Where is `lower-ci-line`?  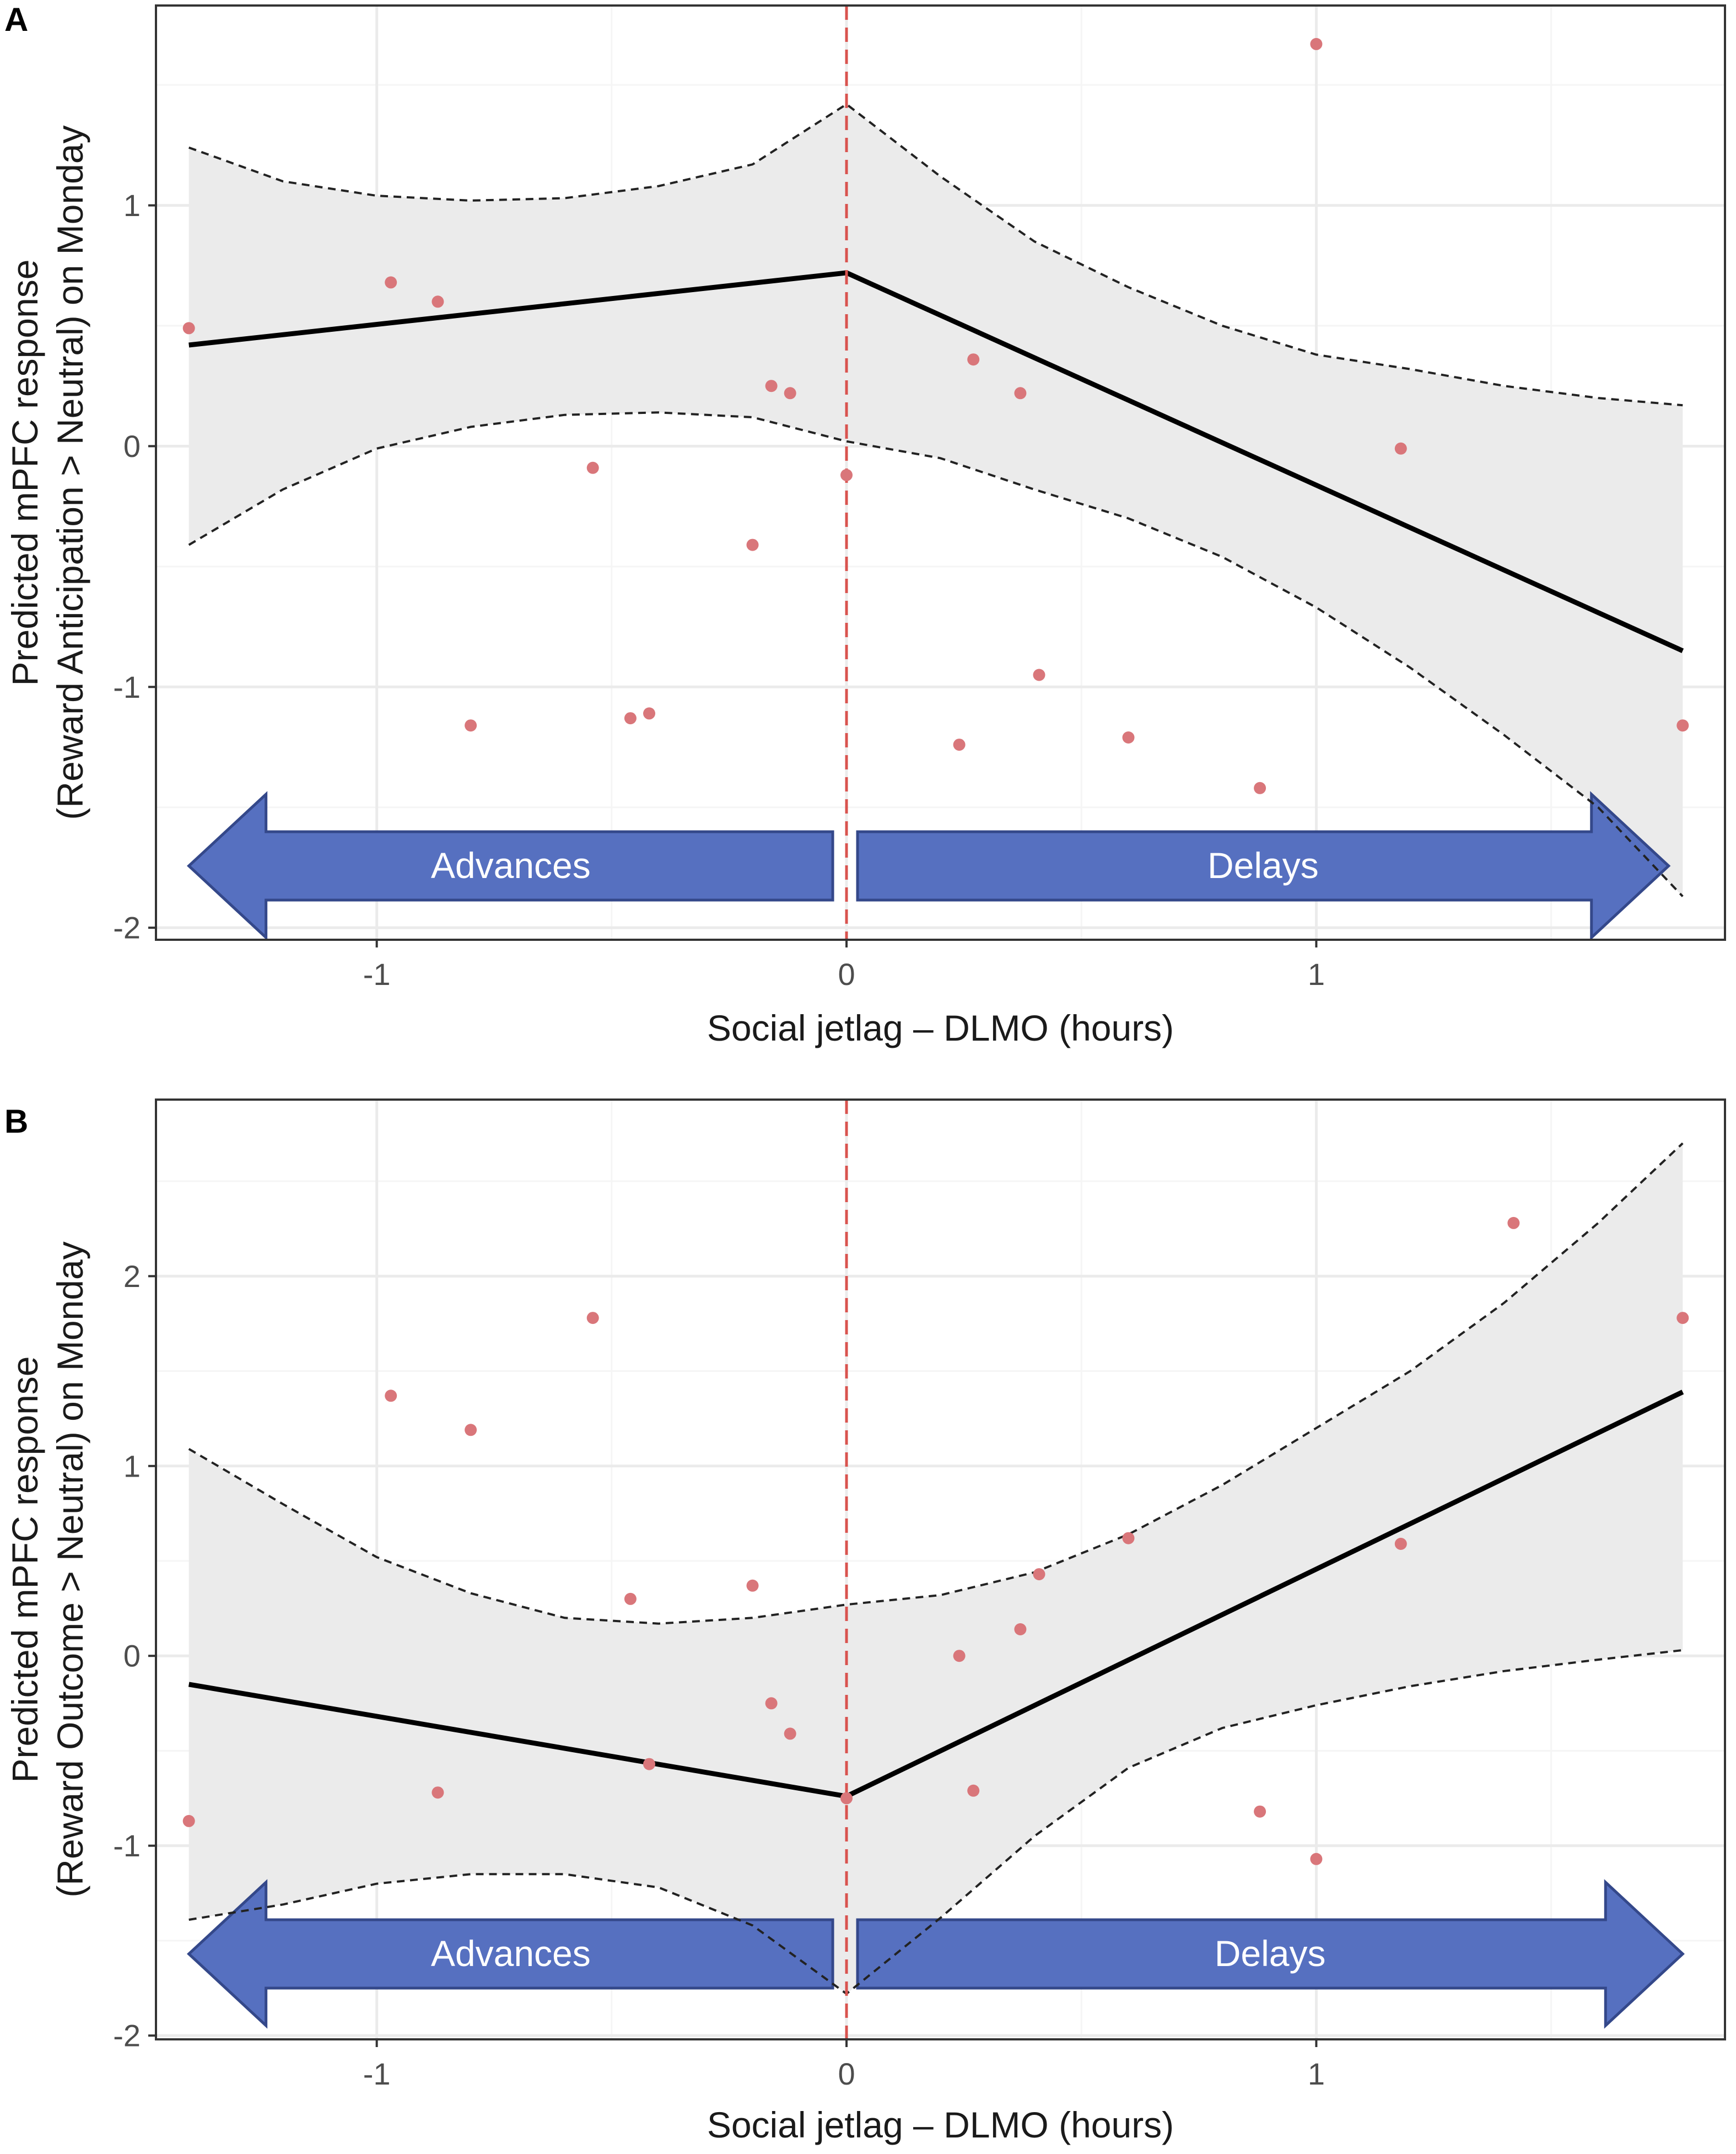
lower-ci-line is located at coordinates (935, 1822).